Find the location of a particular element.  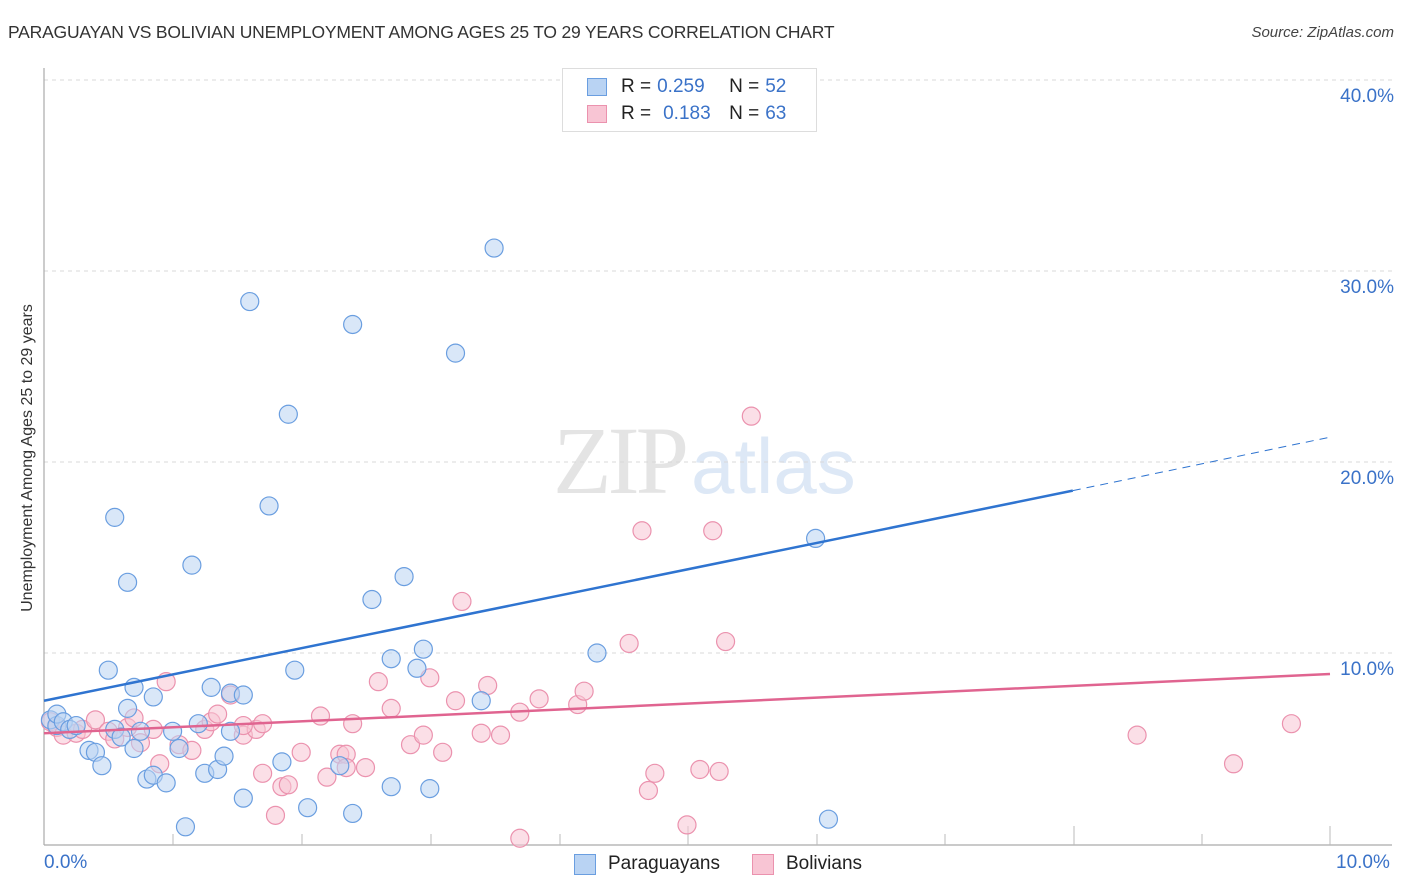

n-value: 52 is located at coordinates (776, 86).